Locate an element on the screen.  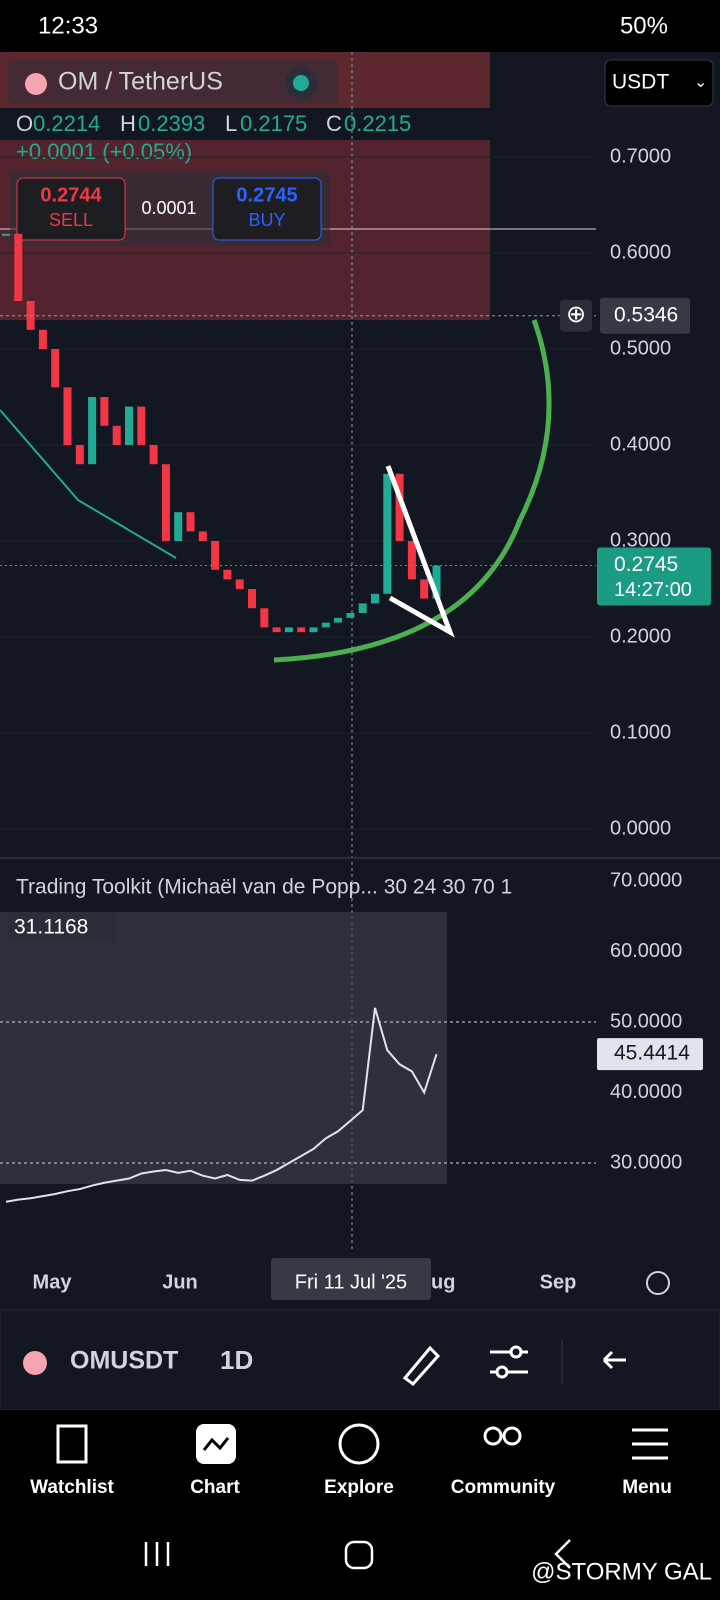
y-tick-label: 0.7000 is located at coordinates (640, 156).